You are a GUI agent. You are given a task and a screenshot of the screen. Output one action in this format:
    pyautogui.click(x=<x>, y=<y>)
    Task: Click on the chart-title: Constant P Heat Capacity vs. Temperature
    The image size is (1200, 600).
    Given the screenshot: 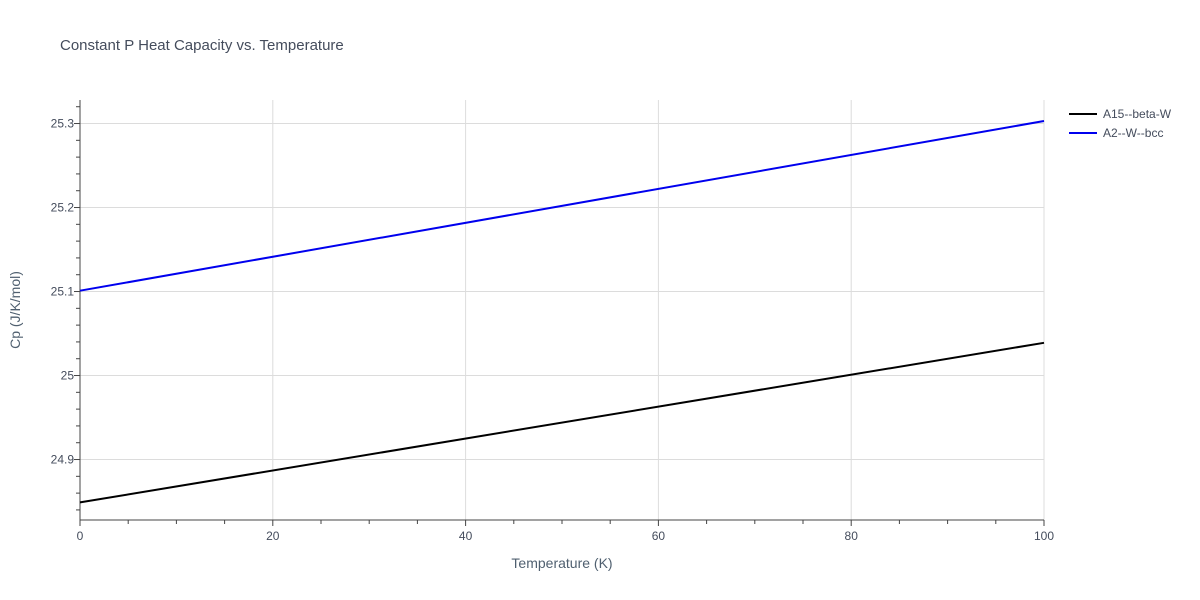 What is the action you would take?
    pyautogui.click(x=202, y=45)
    